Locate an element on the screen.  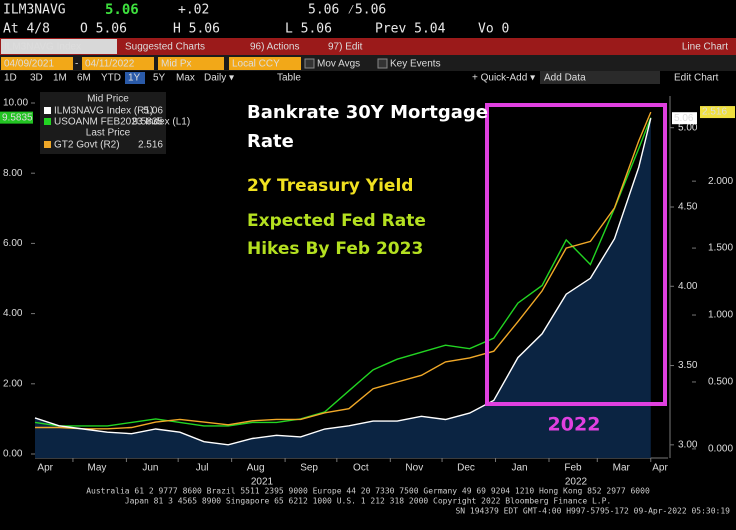
date-from: 04/09/2021 is located at coordinates (29, 64).